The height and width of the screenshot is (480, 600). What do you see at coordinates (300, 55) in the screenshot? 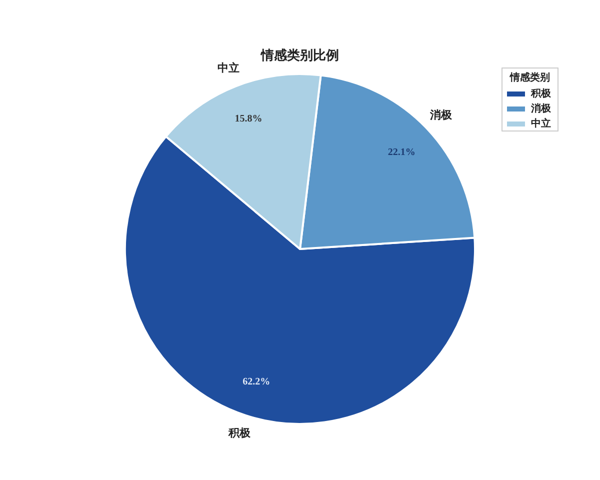
I see `title: 情感类别比例` at bounding box center [300, 55].